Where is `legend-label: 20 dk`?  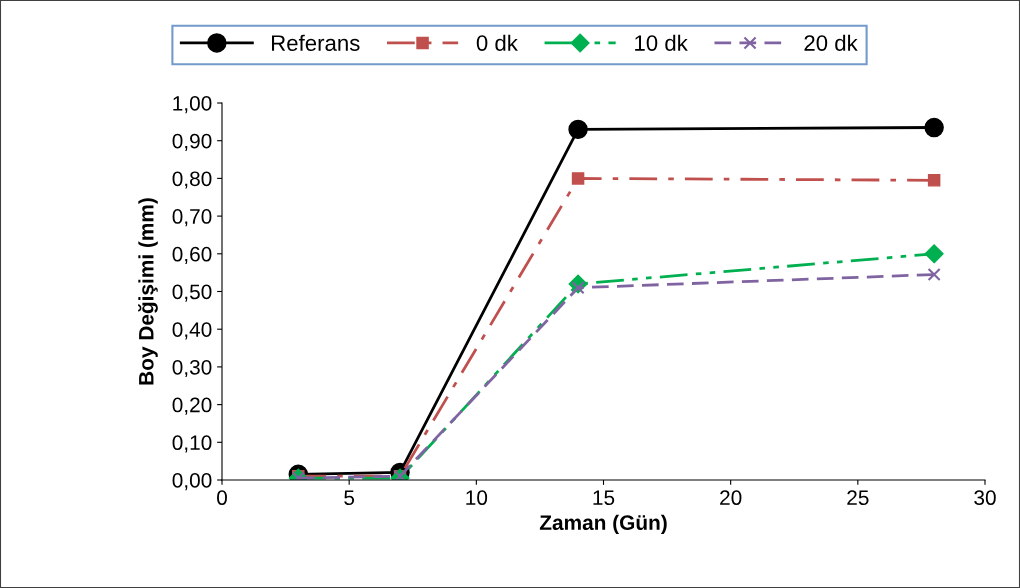
legend-label: 20 dk is located at coordinates (831, 42).